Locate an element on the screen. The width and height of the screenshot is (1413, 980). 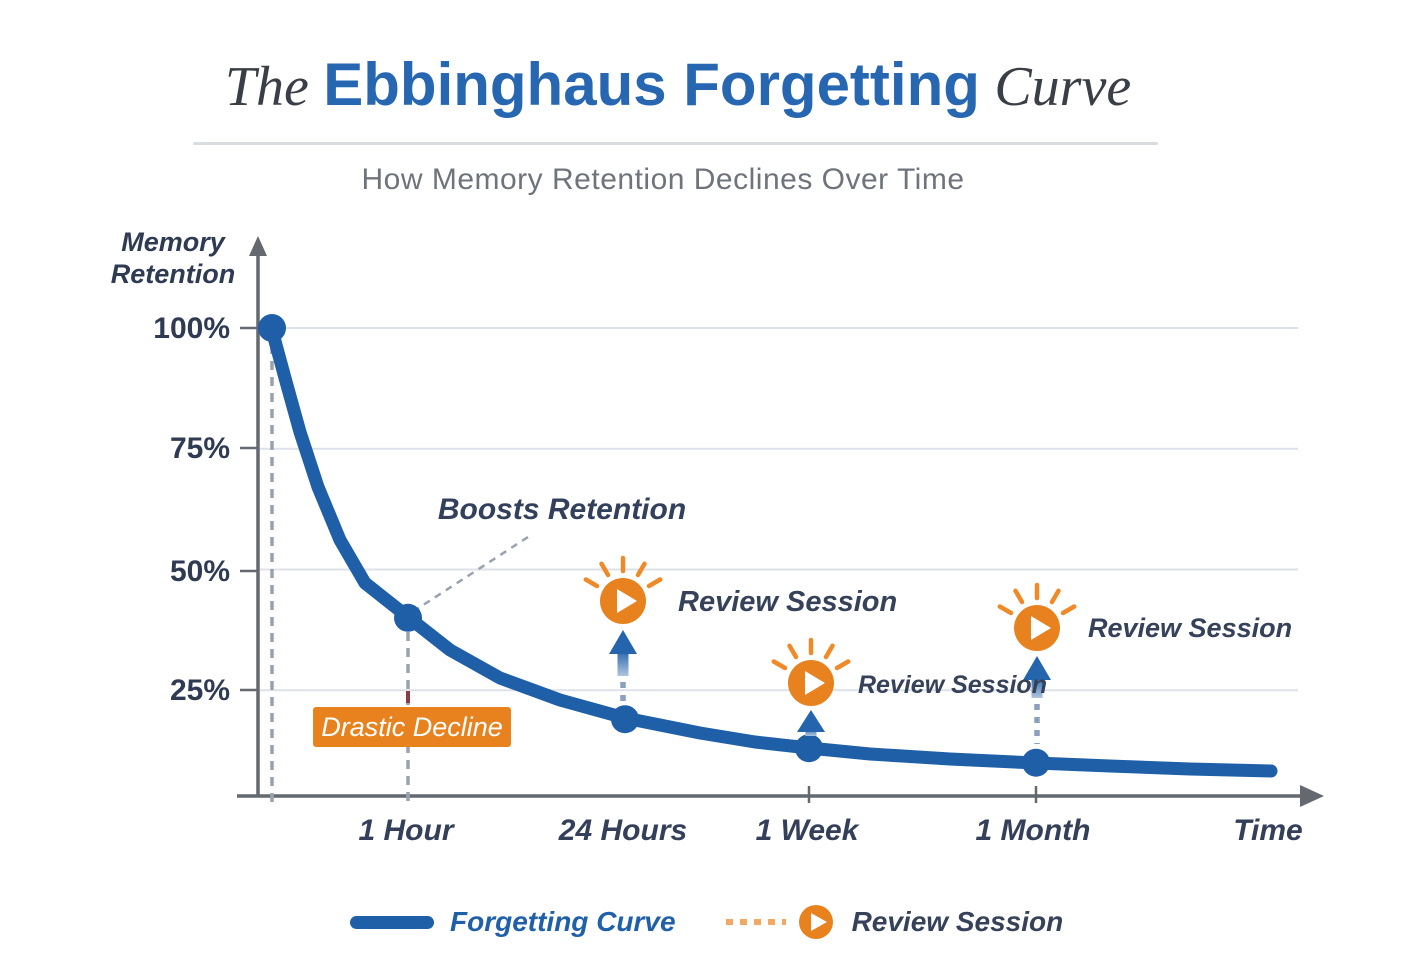
x-tick-24hours: 24 Hours is located at coordinates (622, 830).